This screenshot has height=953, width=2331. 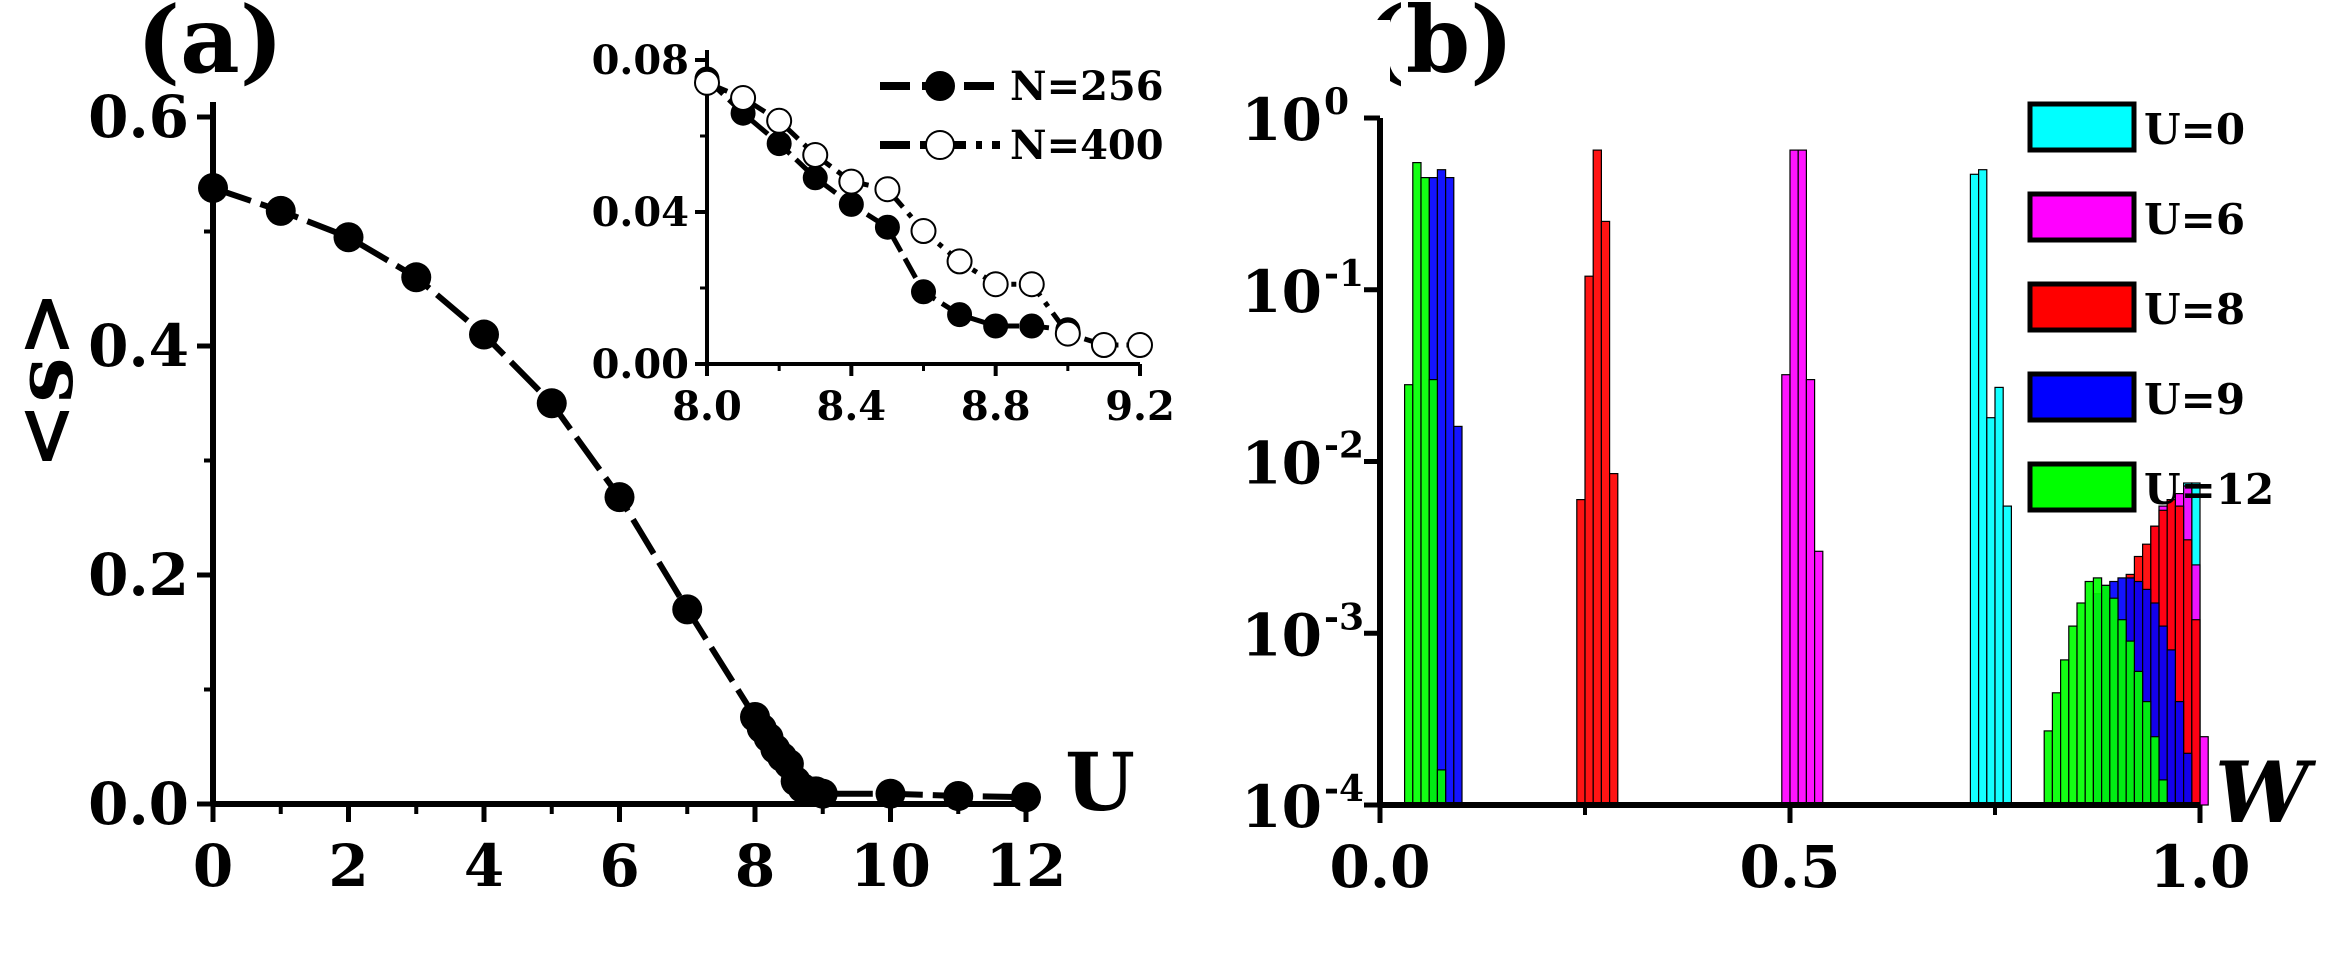 What do you see at coordinates (2082, 397) in the screenshot?
I see `legend-swatch-u9` at bounding box center [2082, 397].